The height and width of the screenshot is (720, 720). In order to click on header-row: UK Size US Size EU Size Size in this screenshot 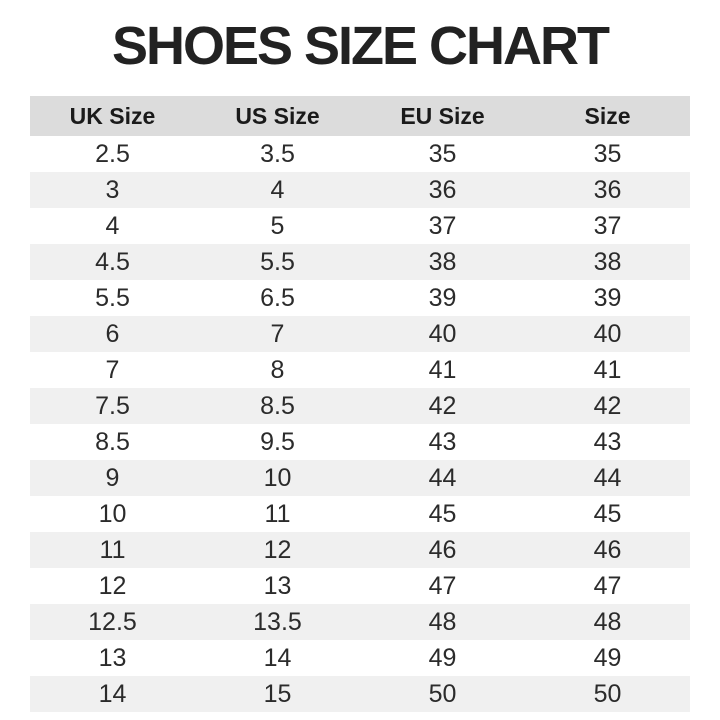, I will do `click(360, 116)`.